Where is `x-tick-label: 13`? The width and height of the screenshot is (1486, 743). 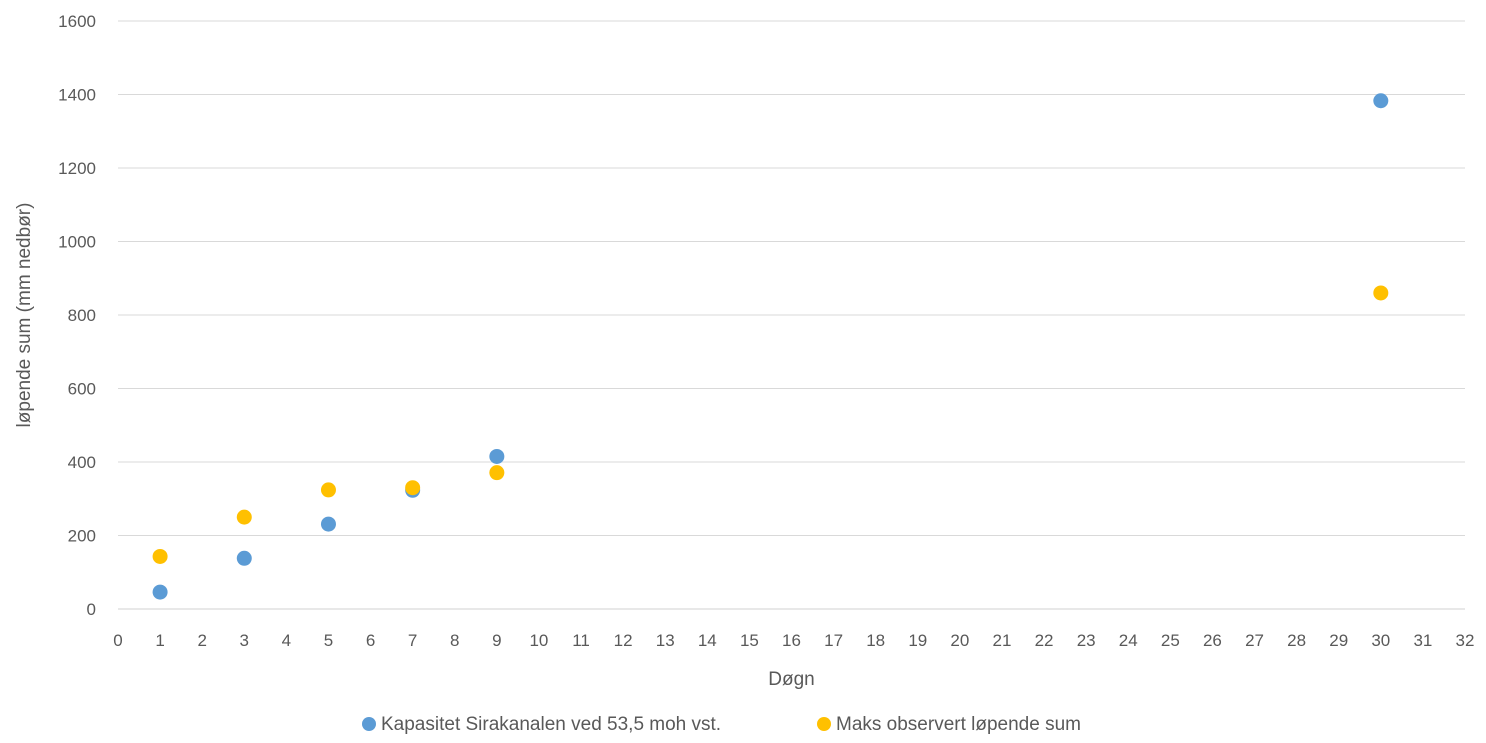
x-tick-label: 13 is located at coordinates (665, 640).